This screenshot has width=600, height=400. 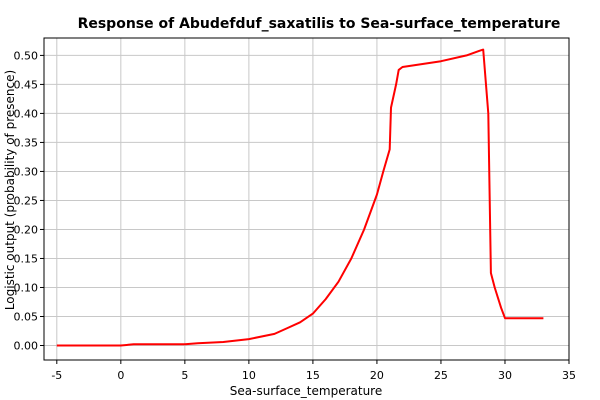 I want to click on y-tick-label: 0.30, so click(x=26, y=171).